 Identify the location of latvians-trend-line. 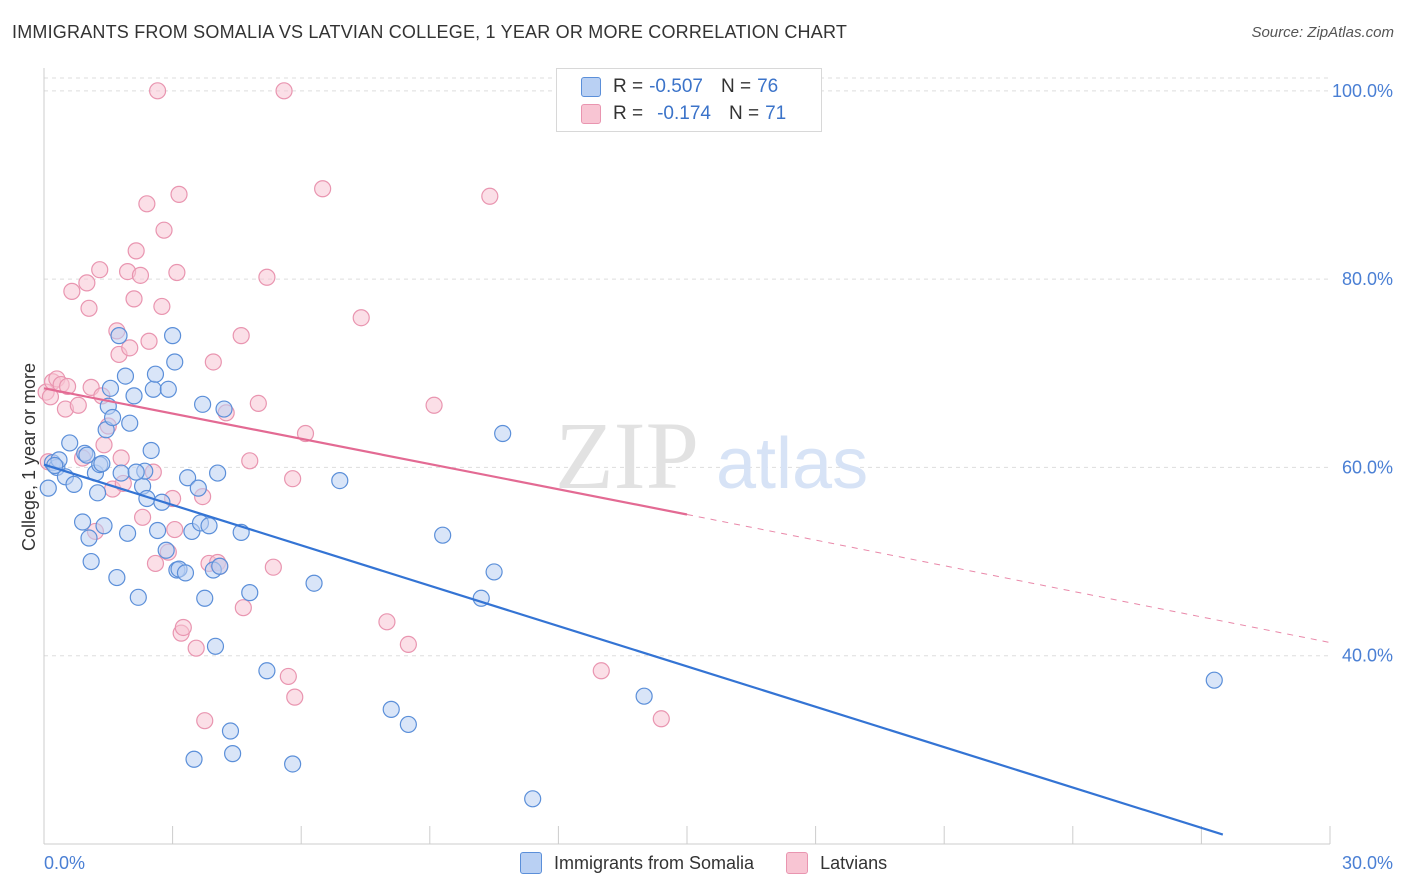
(365, 451).